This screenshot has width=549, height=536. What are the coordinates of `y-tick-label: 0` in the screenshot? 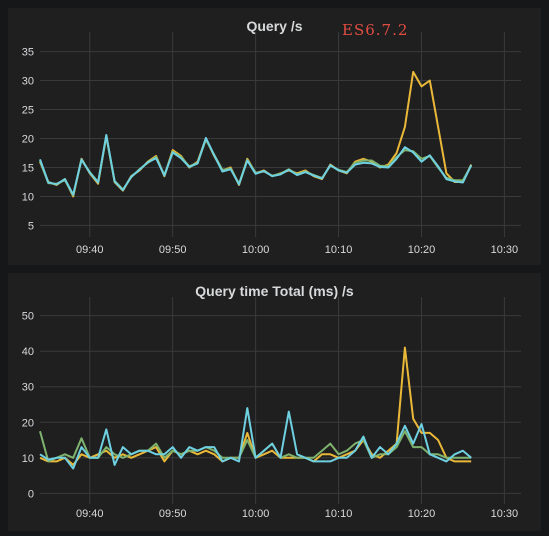 It's located at (31, 494).